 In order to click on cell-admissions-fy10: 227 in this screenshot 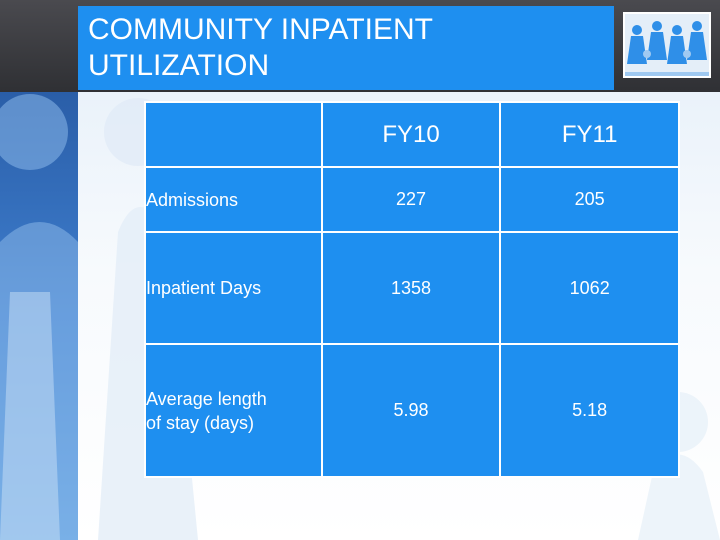, I will do `click(411, 199)`.